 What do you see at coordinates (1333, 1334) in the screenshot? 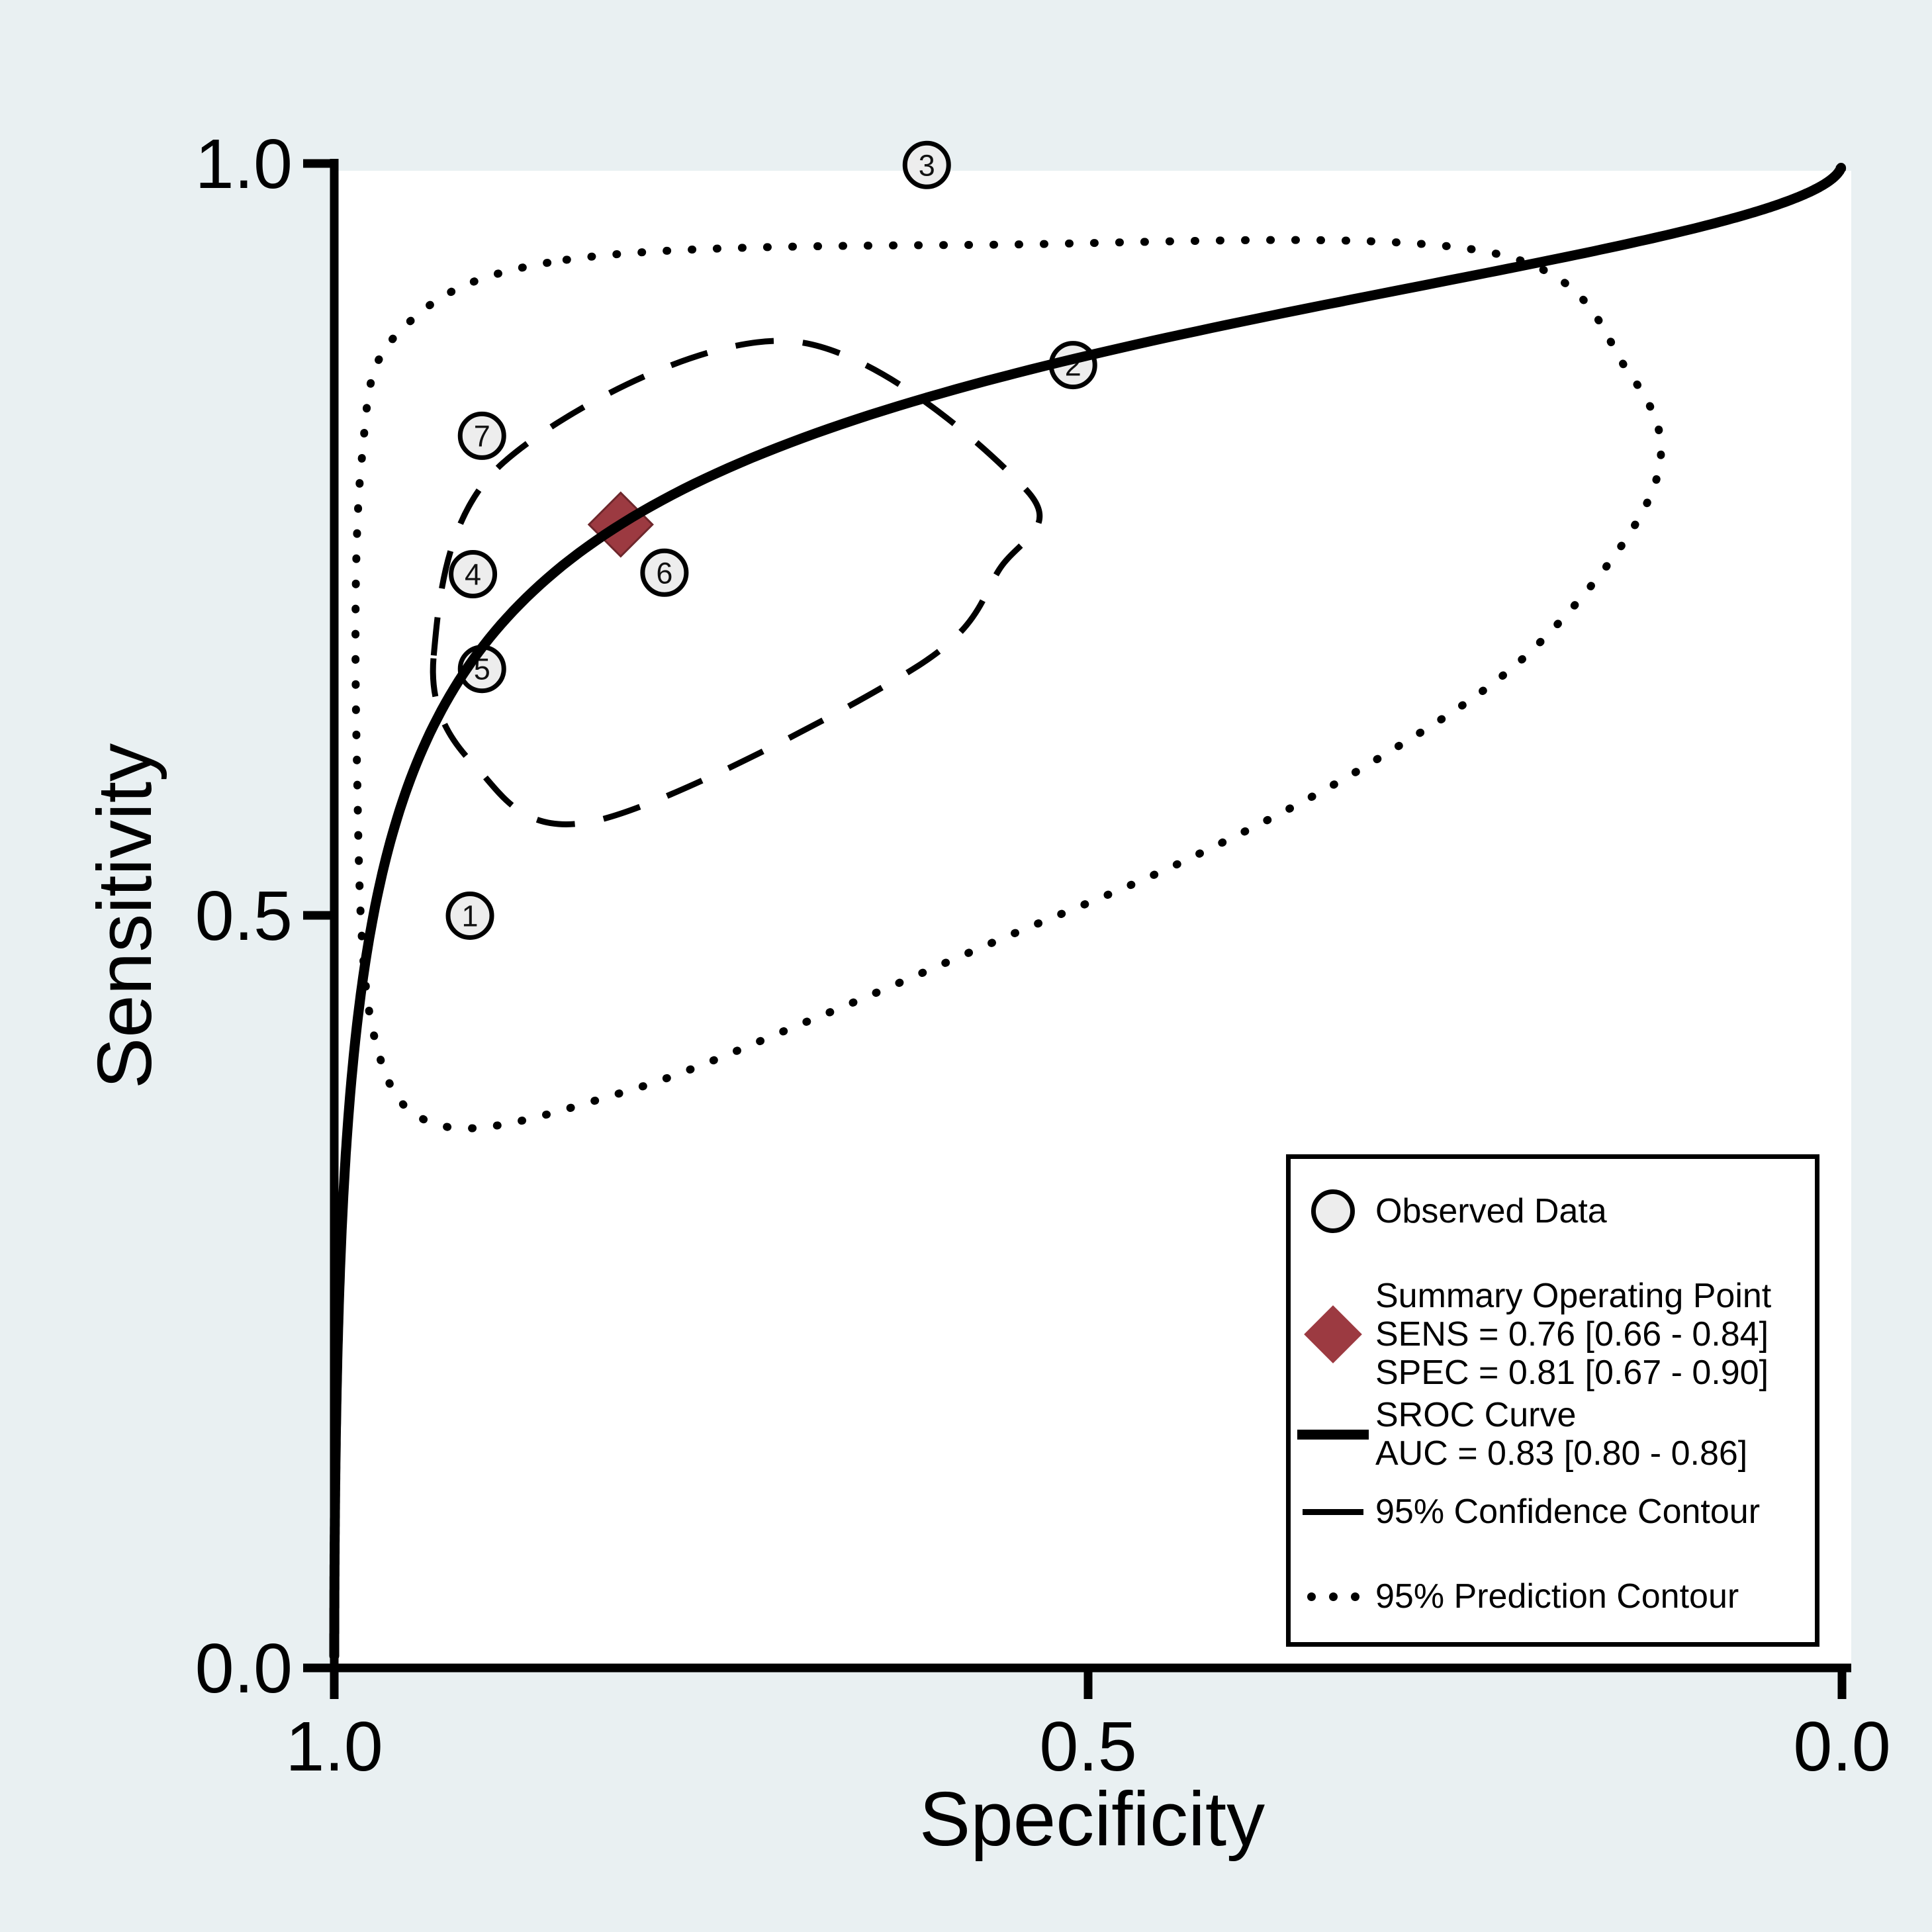
I see `summary-point-marker-icon` at bounding box center [1333, 1334].